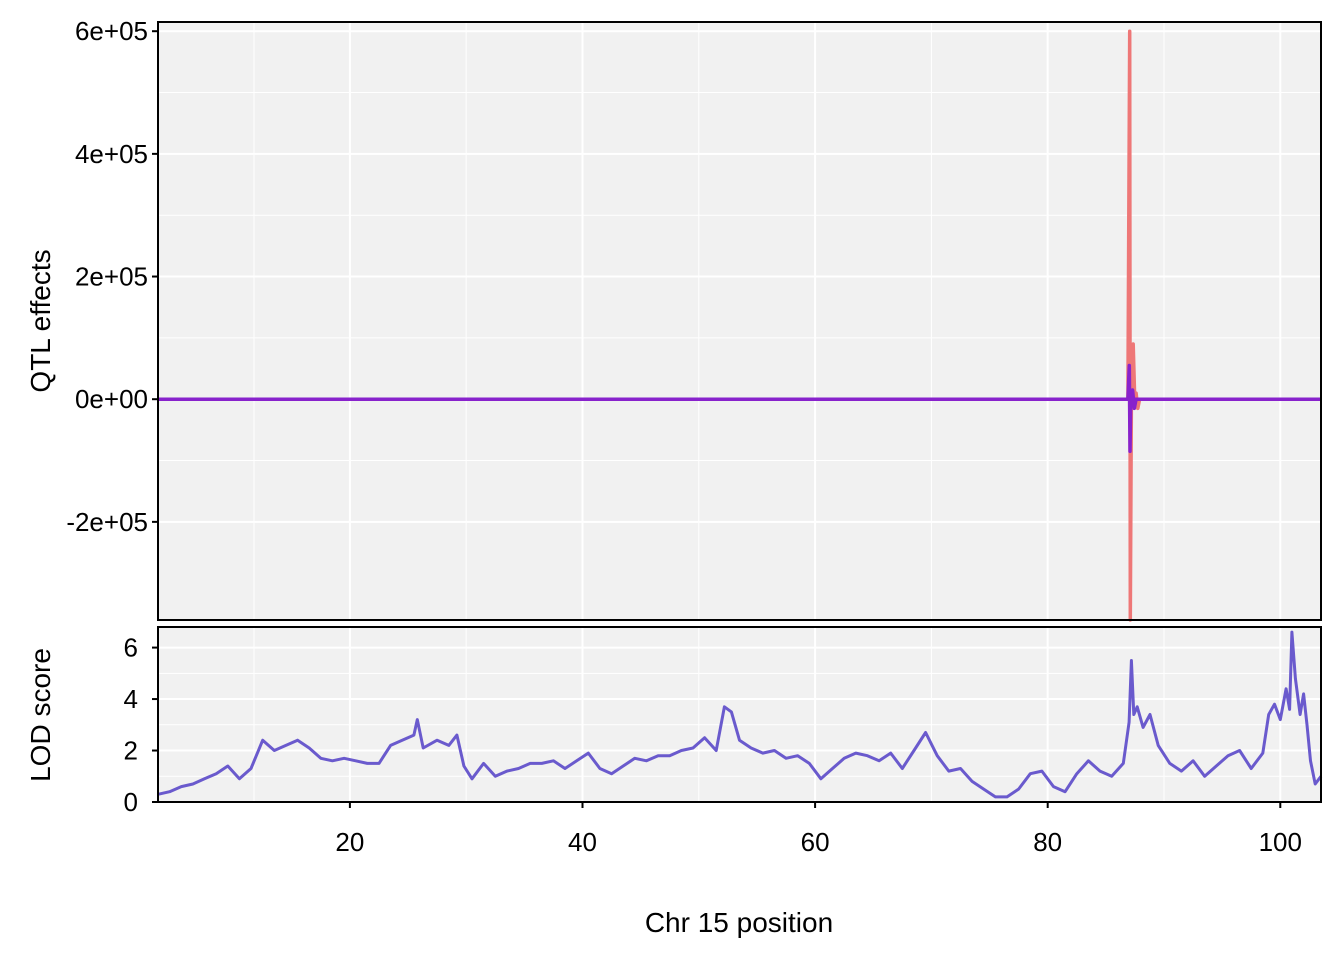 The height and width of the screenshot is (960, 1344). What do you see at coordinates (131, 699) in the screenshot?
I see `lod-y-tick-label: 4` at bounding box center [131, 699].